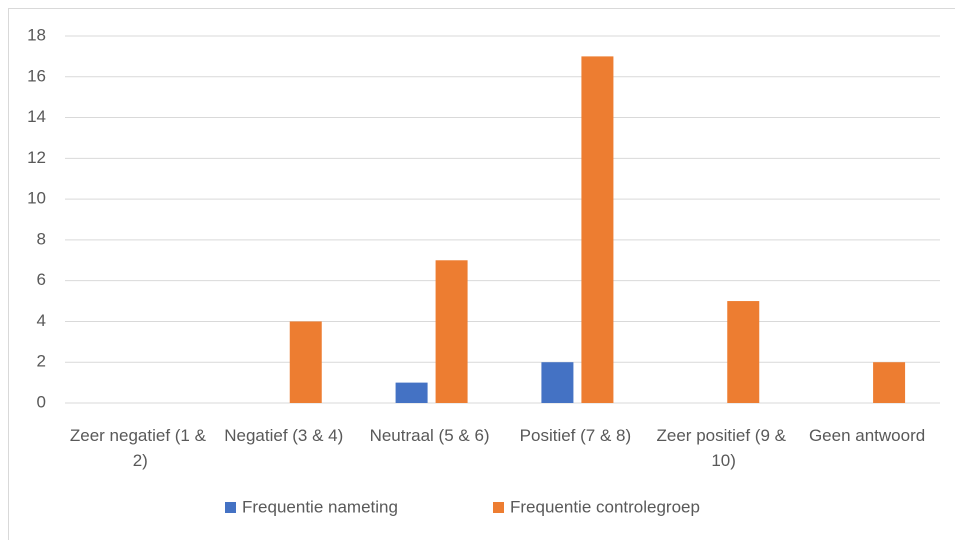  I want to click on y-tick-label: 0, so click(41, 401).